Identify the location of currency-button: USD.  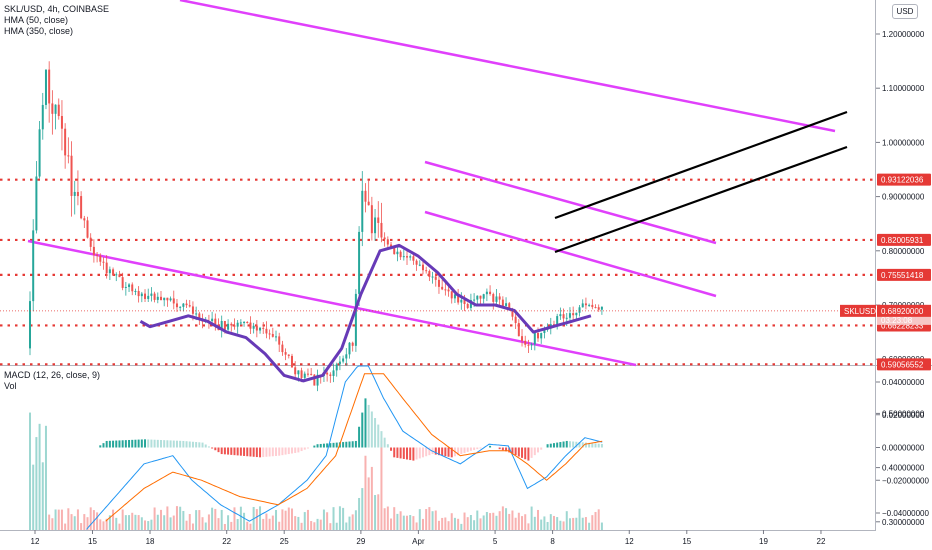
(905, 11).